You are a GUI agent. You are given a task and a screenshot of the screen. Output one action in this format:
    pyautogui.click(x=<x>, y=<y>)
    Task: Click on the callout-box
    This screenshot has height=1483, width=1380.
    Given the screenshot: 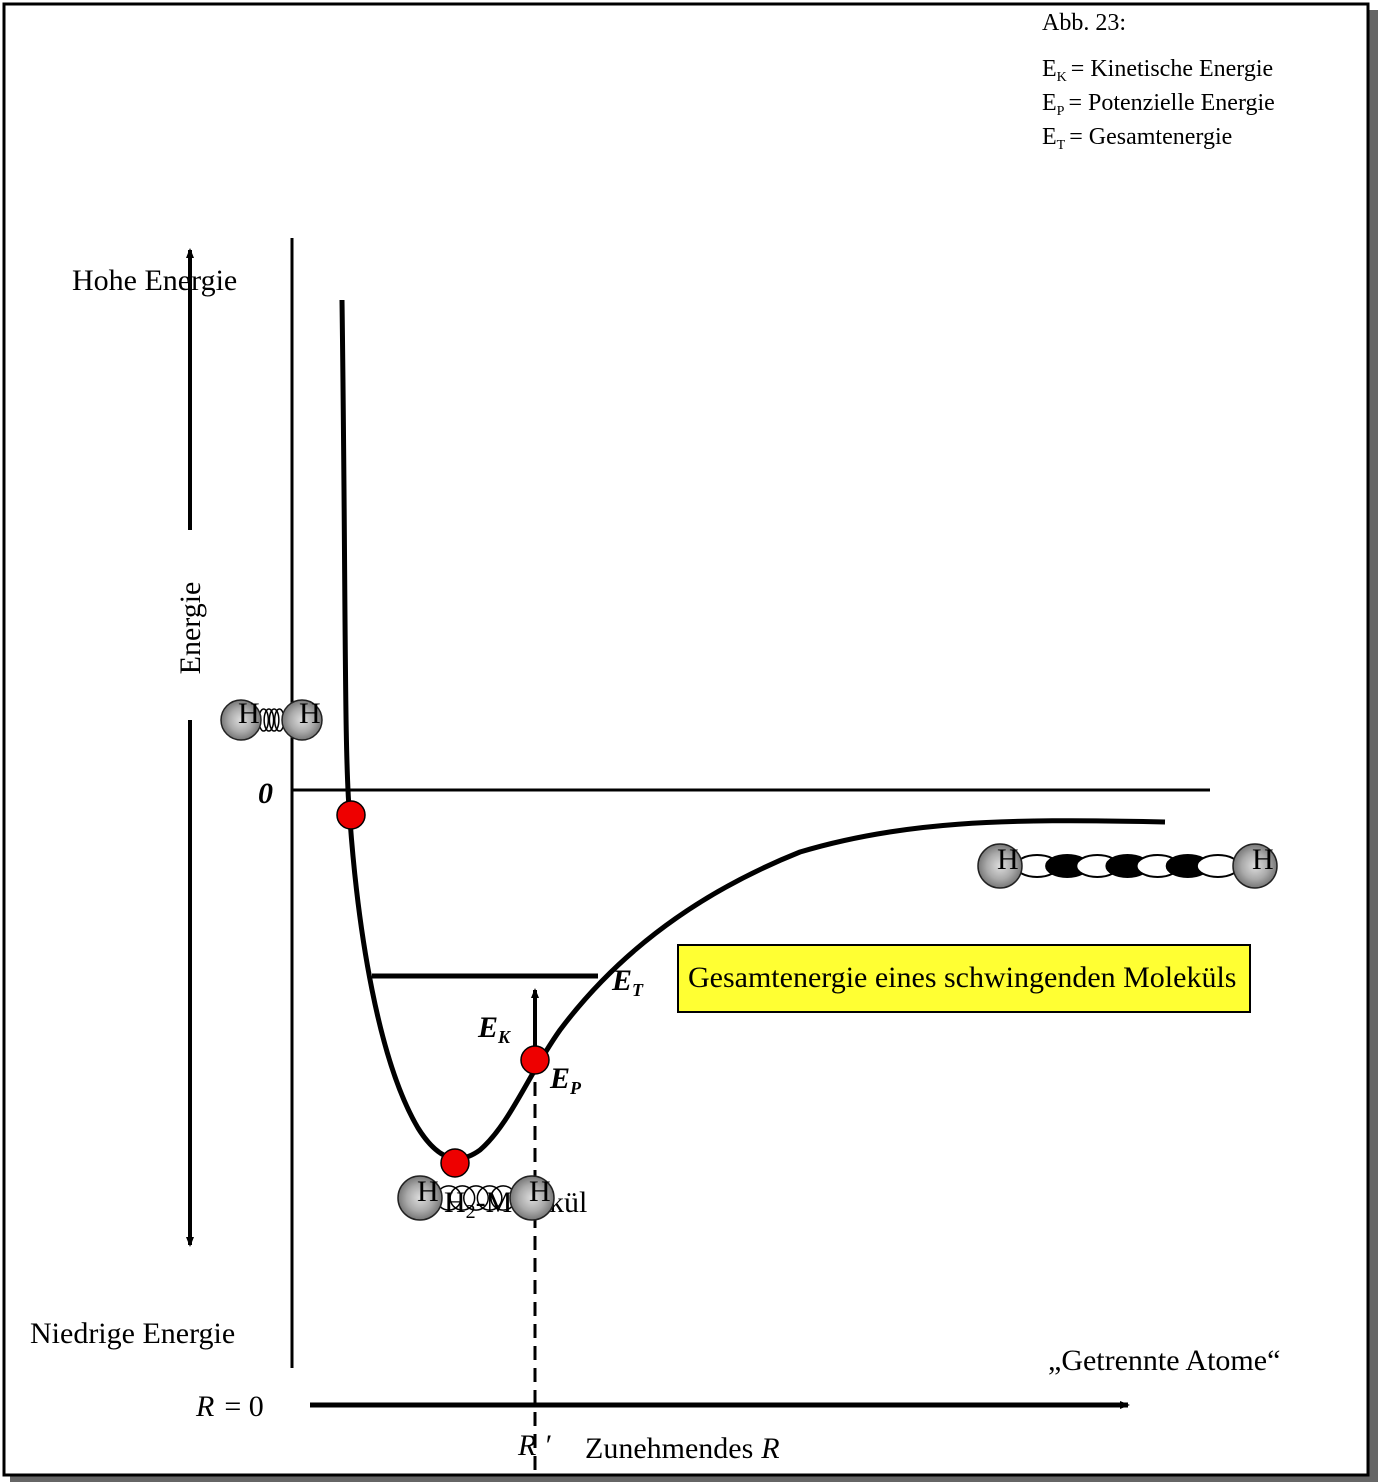 What is the action you would take?
    pyautogui.click(x=964, y=978)
    